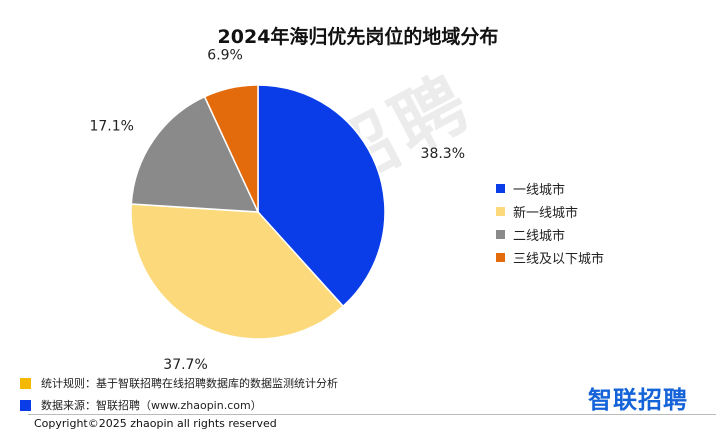 This screenshot has width=716, height=437. I want to click on note-rule: 统计规则：基于智联招聘在线招聘数据库的数据监测统计分析, so click(179, 383).